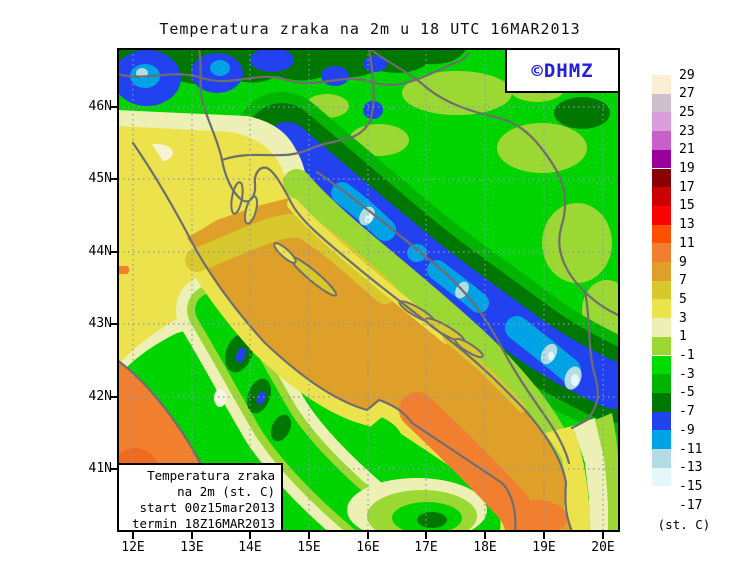 The width and height of the screenshot is (740, 582). Describe the element at coordinates (211, 475) in the screenshot. I see `run-info-line: Temperatura zraka` at that location.